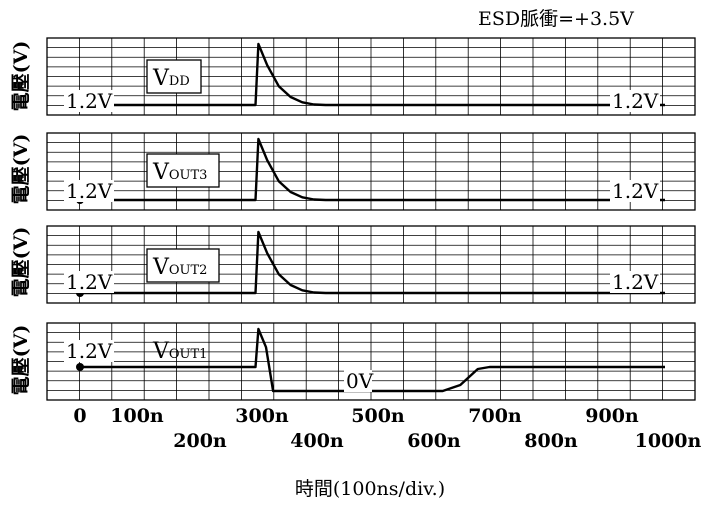 This screenshot has height=512, width=709. What do you see at coordinates (262, 416) in the screenshot?
I see `x-tick-label: 300n` at bounding box center [262, 416].